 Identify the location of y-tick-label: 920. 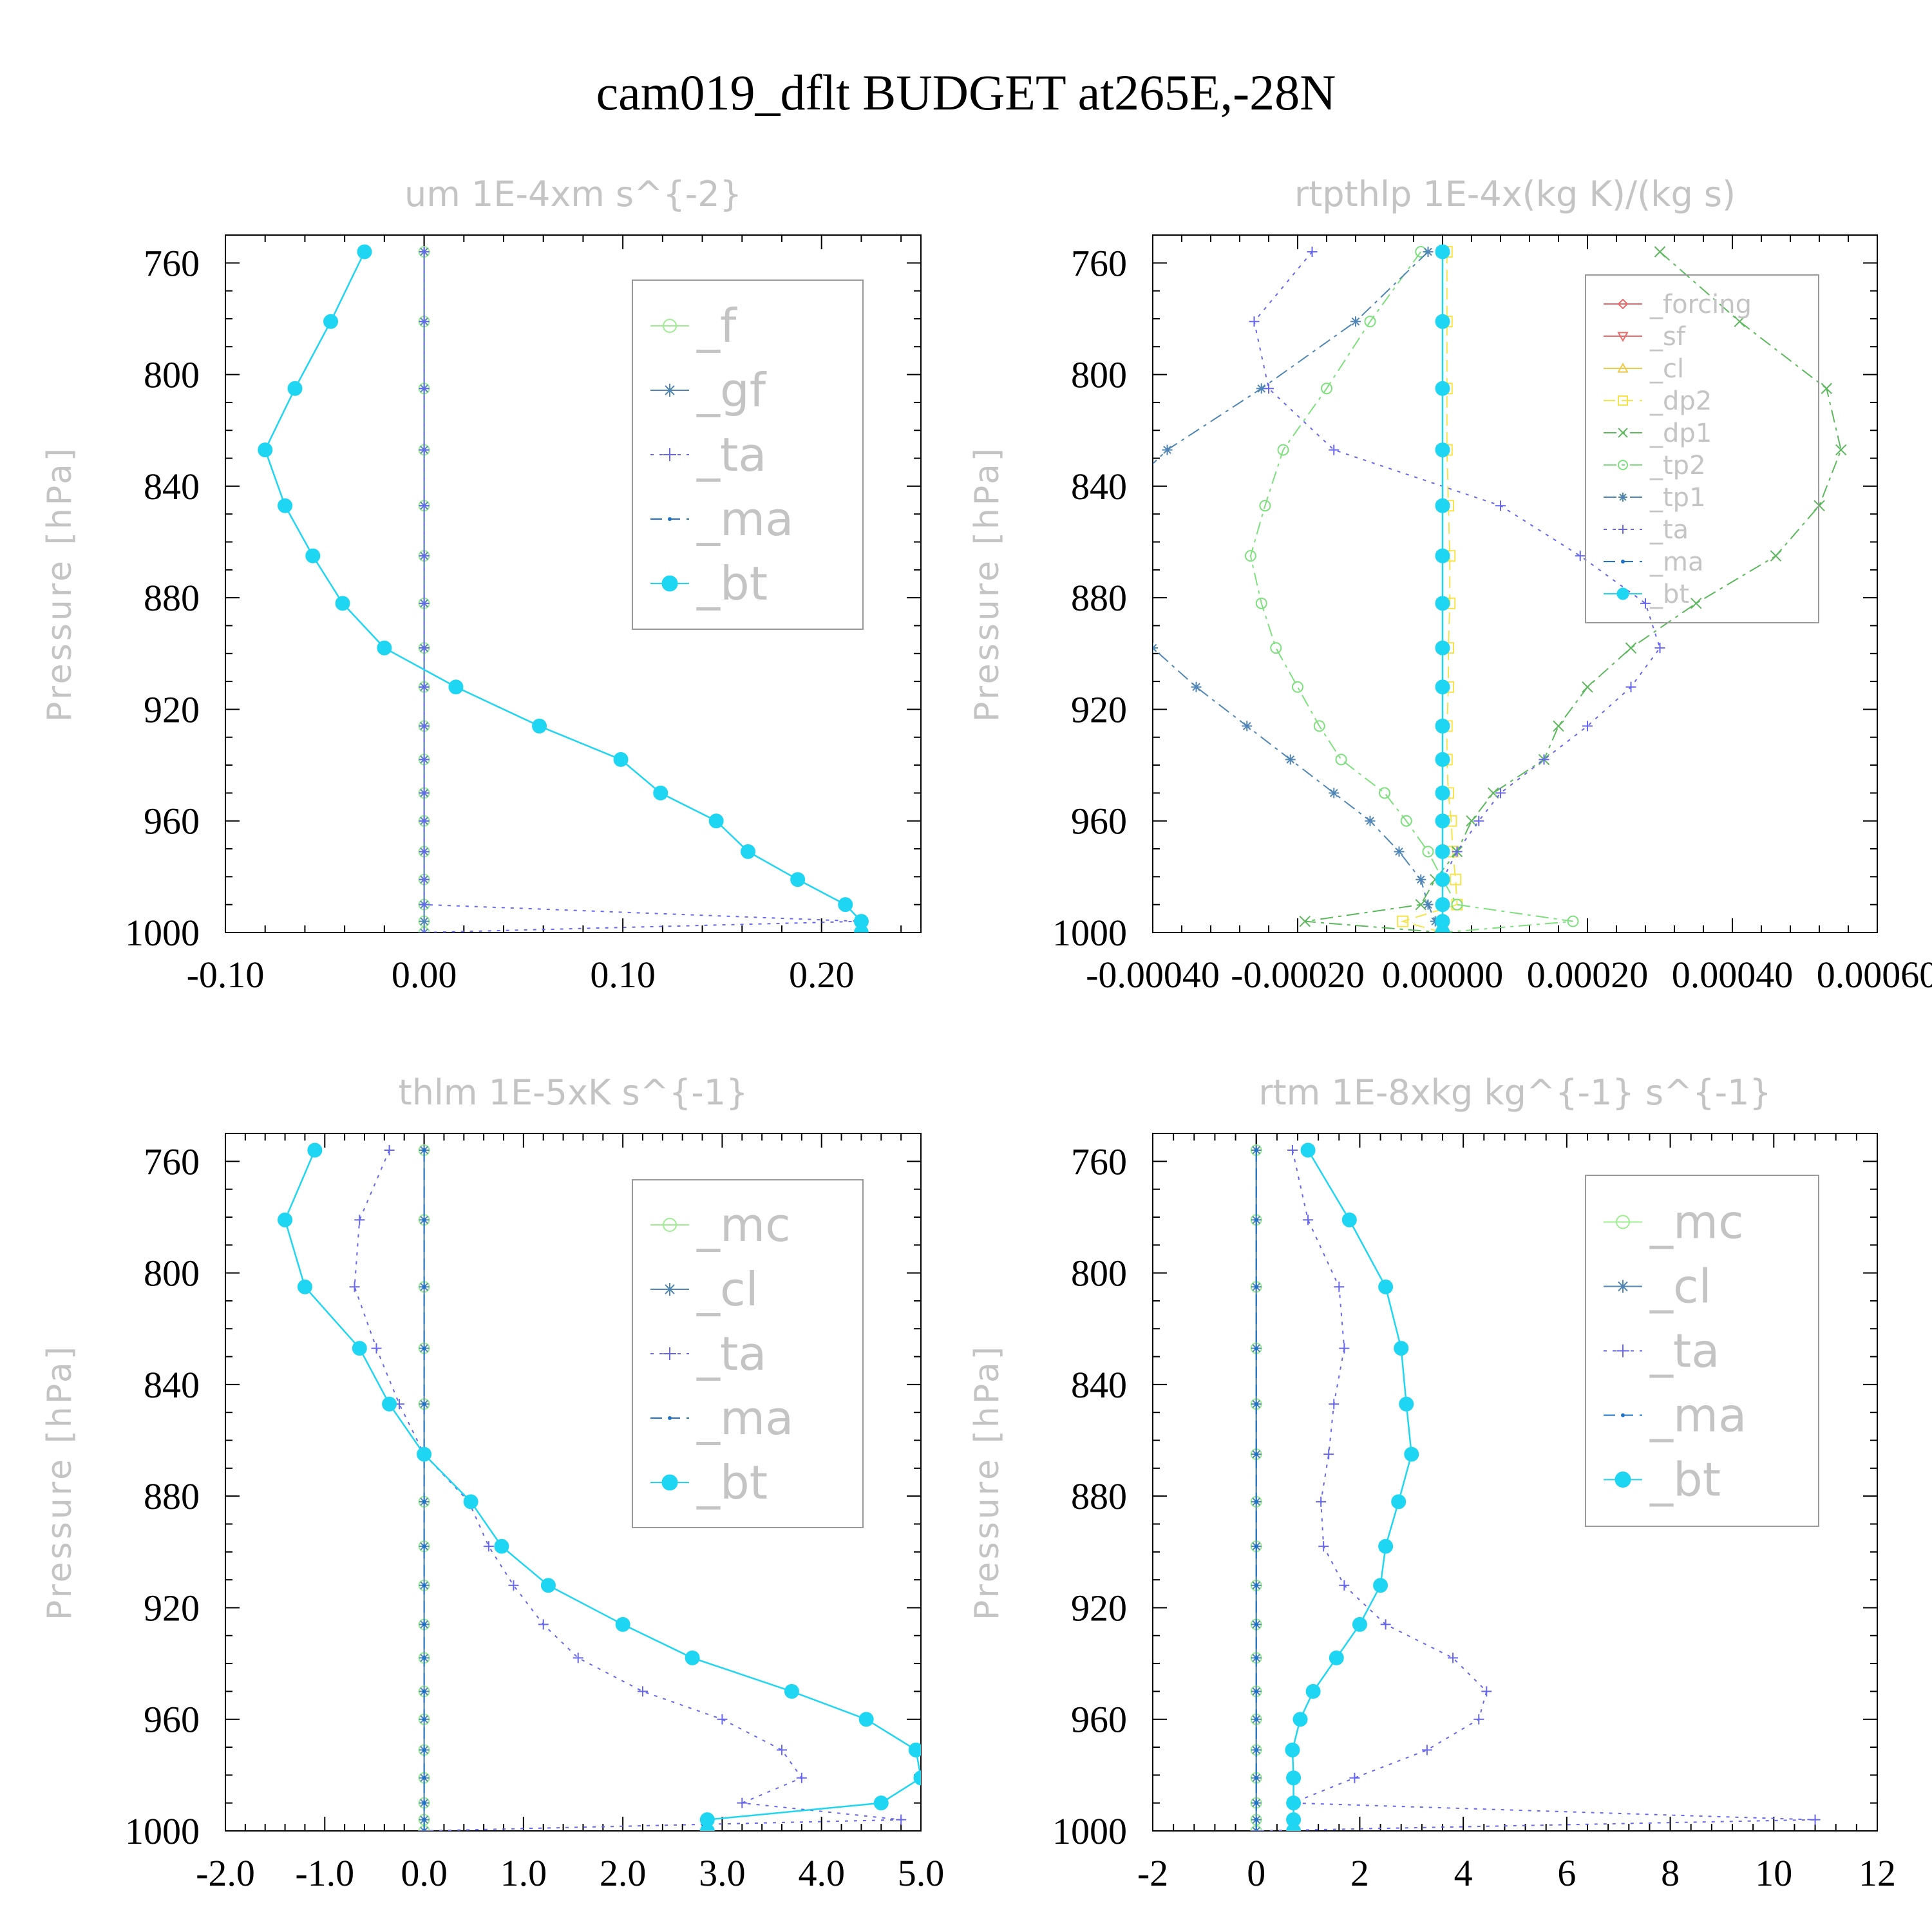
(172, 1608).